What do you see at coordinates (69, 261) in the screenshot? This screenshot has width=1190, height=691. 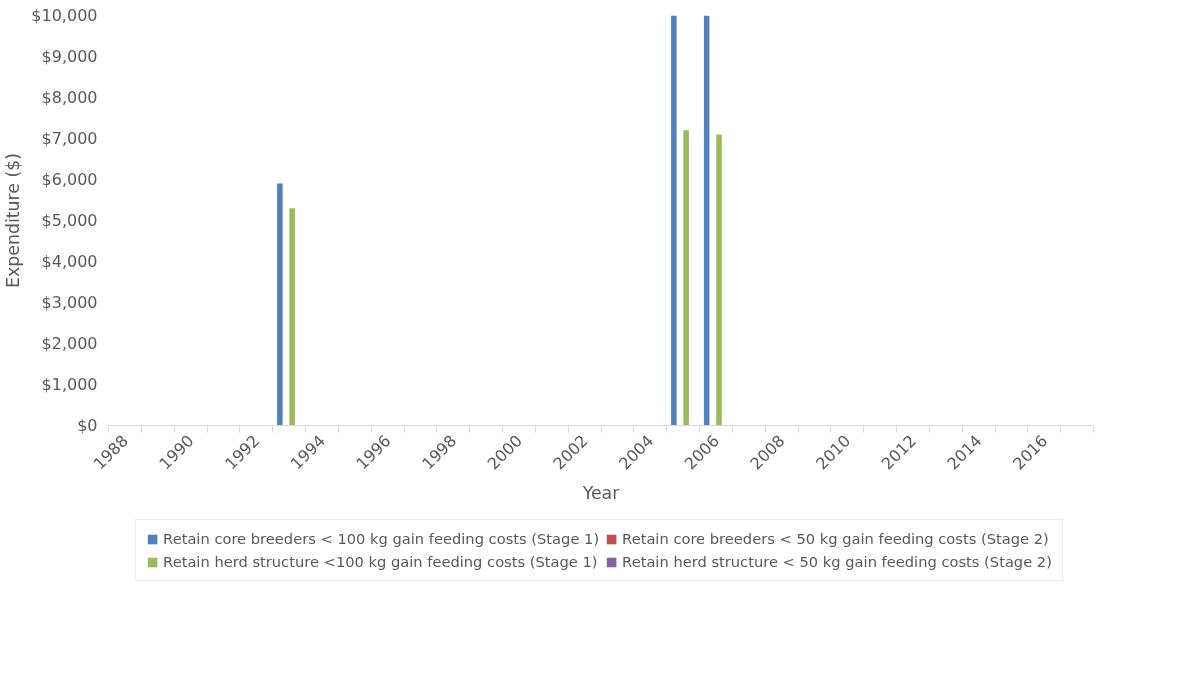 I see `y-tick-label: $4,000` at bounding box center [69, 261].